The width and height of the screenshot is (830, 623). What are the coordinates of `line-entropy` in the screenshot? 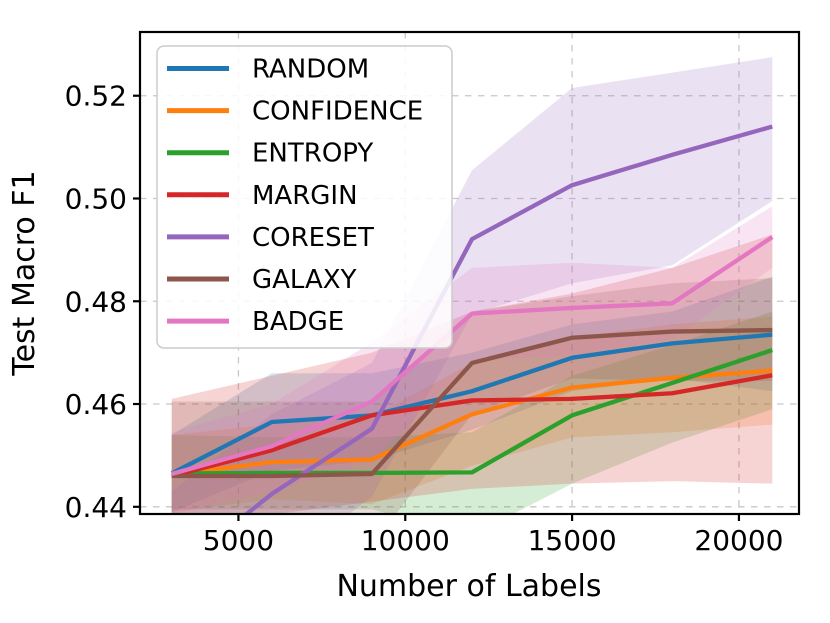 It's located at (472, 412).